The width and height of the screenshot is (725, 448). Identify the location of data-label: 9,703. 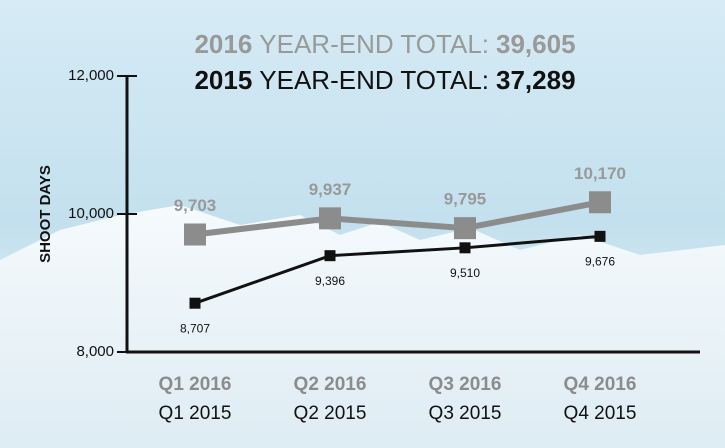
(195, 205).